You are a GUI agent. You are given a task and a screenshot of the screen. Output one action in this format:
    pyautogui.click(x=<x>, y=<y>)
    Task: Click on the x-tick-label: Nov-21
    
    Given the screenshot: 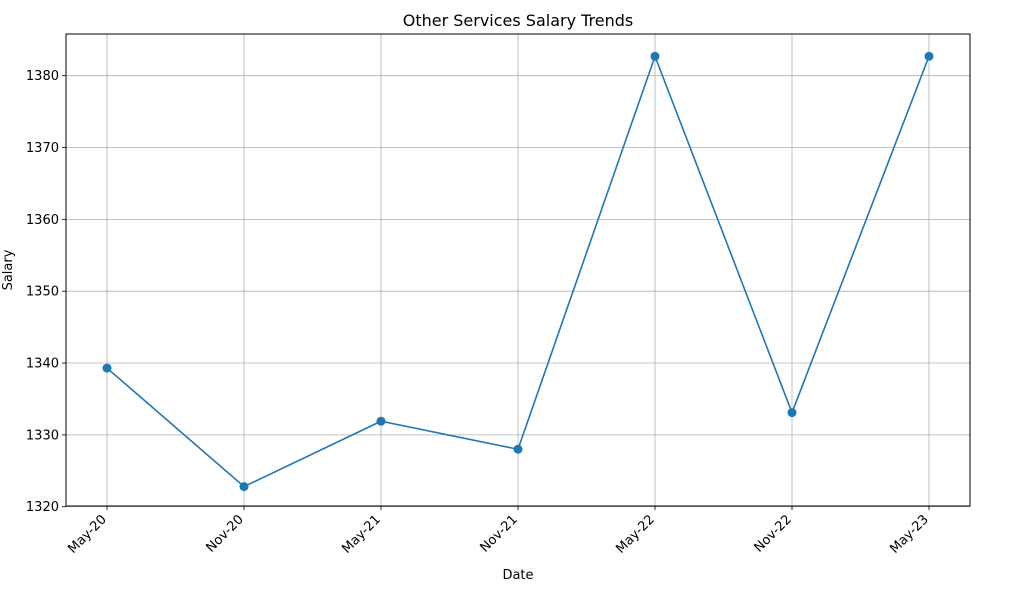 What is the action you would take?
    pyautogui.click(x=499, y=533)
    